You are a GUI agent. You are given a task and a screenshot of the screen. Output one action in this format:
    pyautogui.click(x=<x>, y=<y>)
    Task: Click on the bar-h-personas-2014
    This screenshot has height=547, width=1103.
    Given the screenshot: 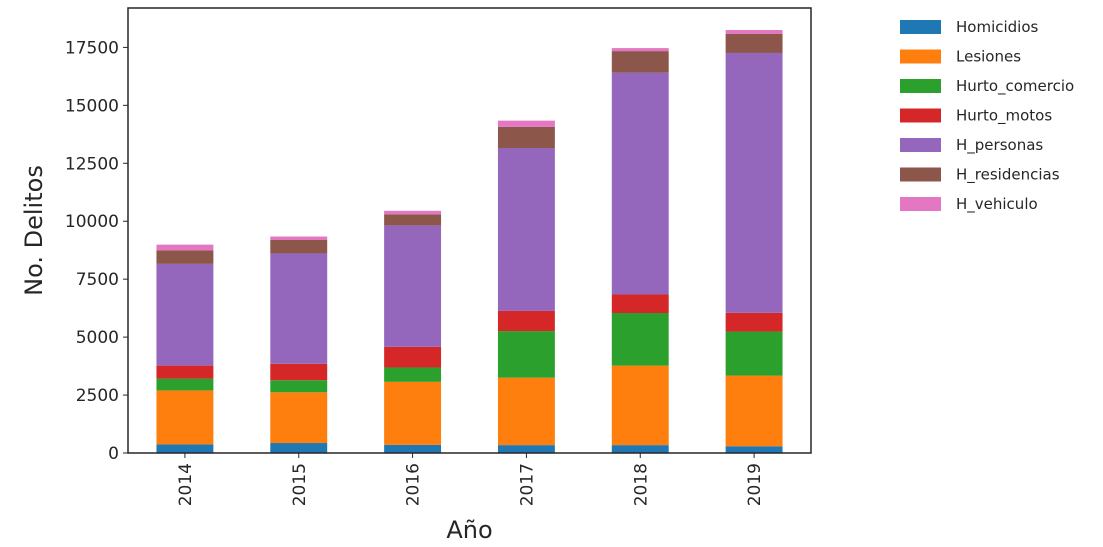 What is the action you would take?
    pyautogui.click(x=185, y=314)
    